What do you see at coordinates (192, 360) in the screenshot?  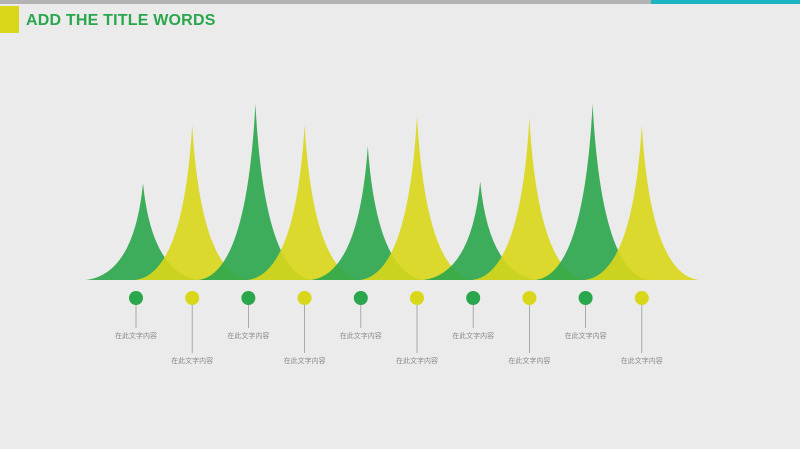 I see `marker-label-2: 在此文字内容` at bounding box center [192, 360].